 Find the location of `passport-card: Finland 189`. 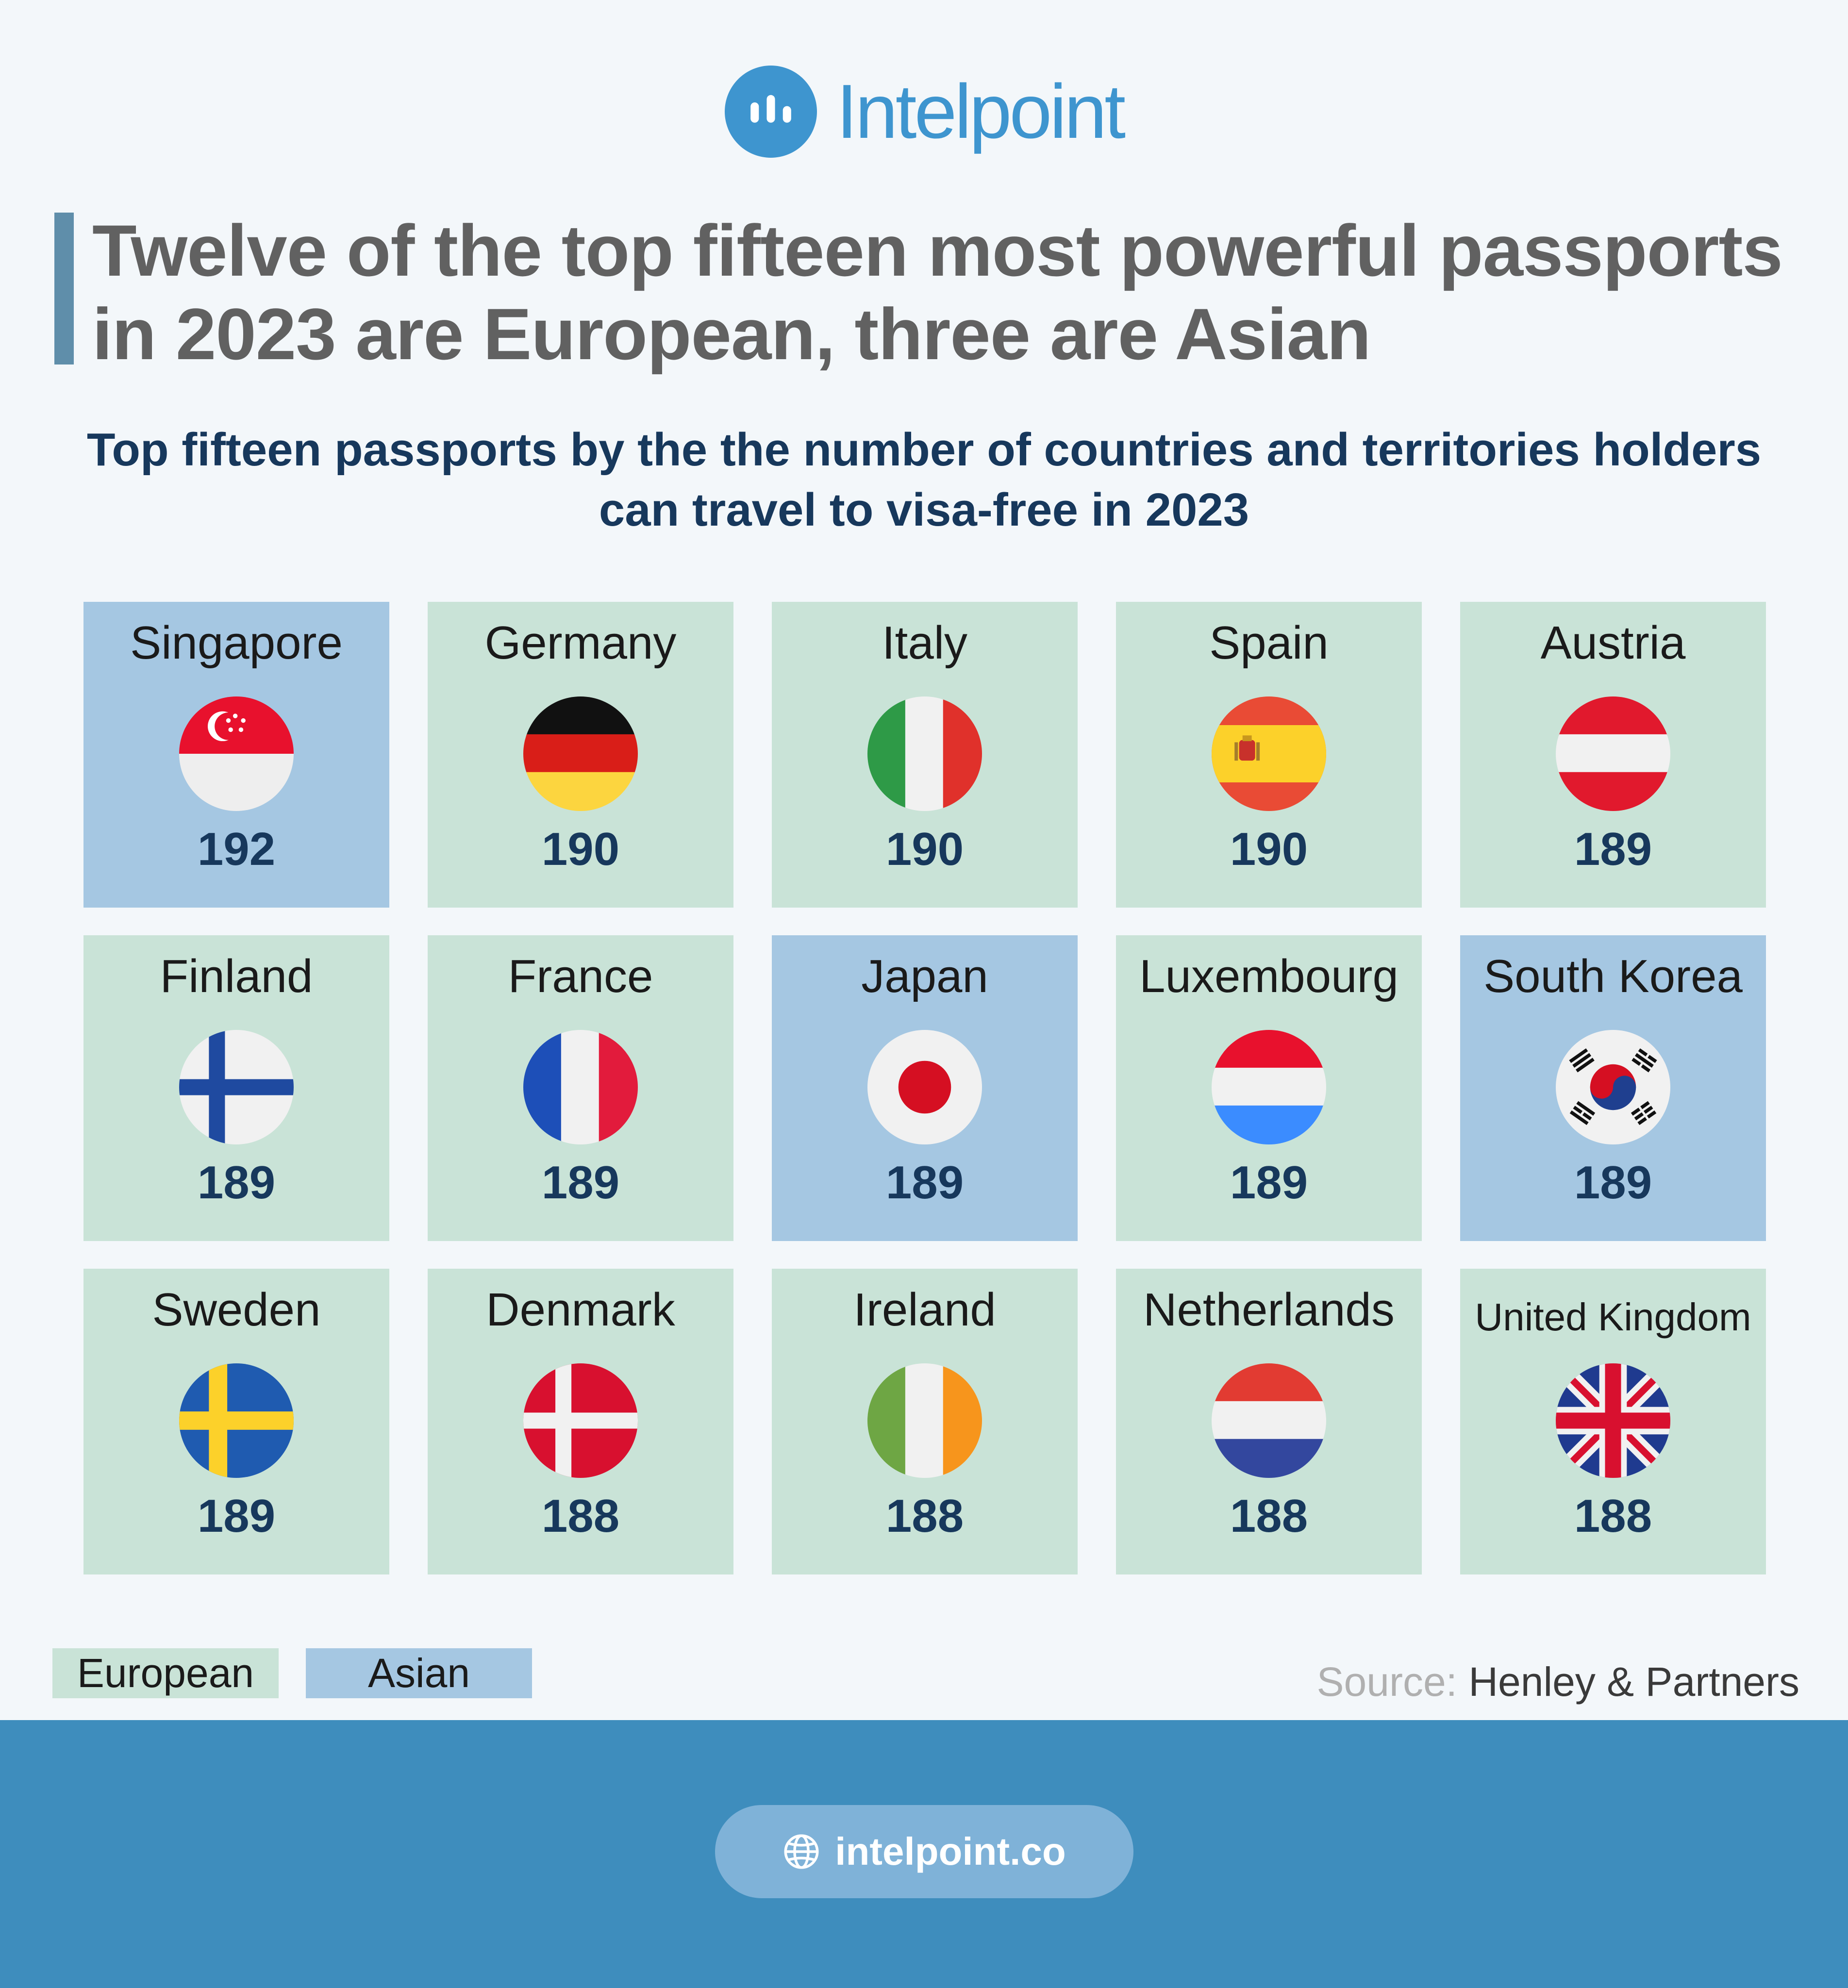

passport-card: Finland 189 is located at coordinates (236, 1088).